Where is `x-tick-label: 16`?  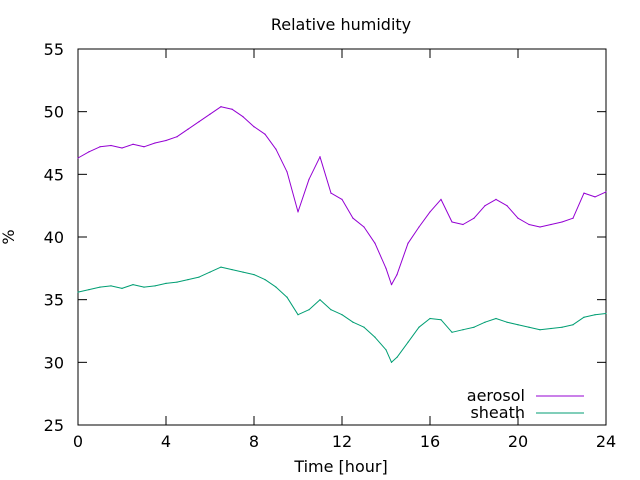
x-tick-label: 16 is located at coordinates (430, 441).